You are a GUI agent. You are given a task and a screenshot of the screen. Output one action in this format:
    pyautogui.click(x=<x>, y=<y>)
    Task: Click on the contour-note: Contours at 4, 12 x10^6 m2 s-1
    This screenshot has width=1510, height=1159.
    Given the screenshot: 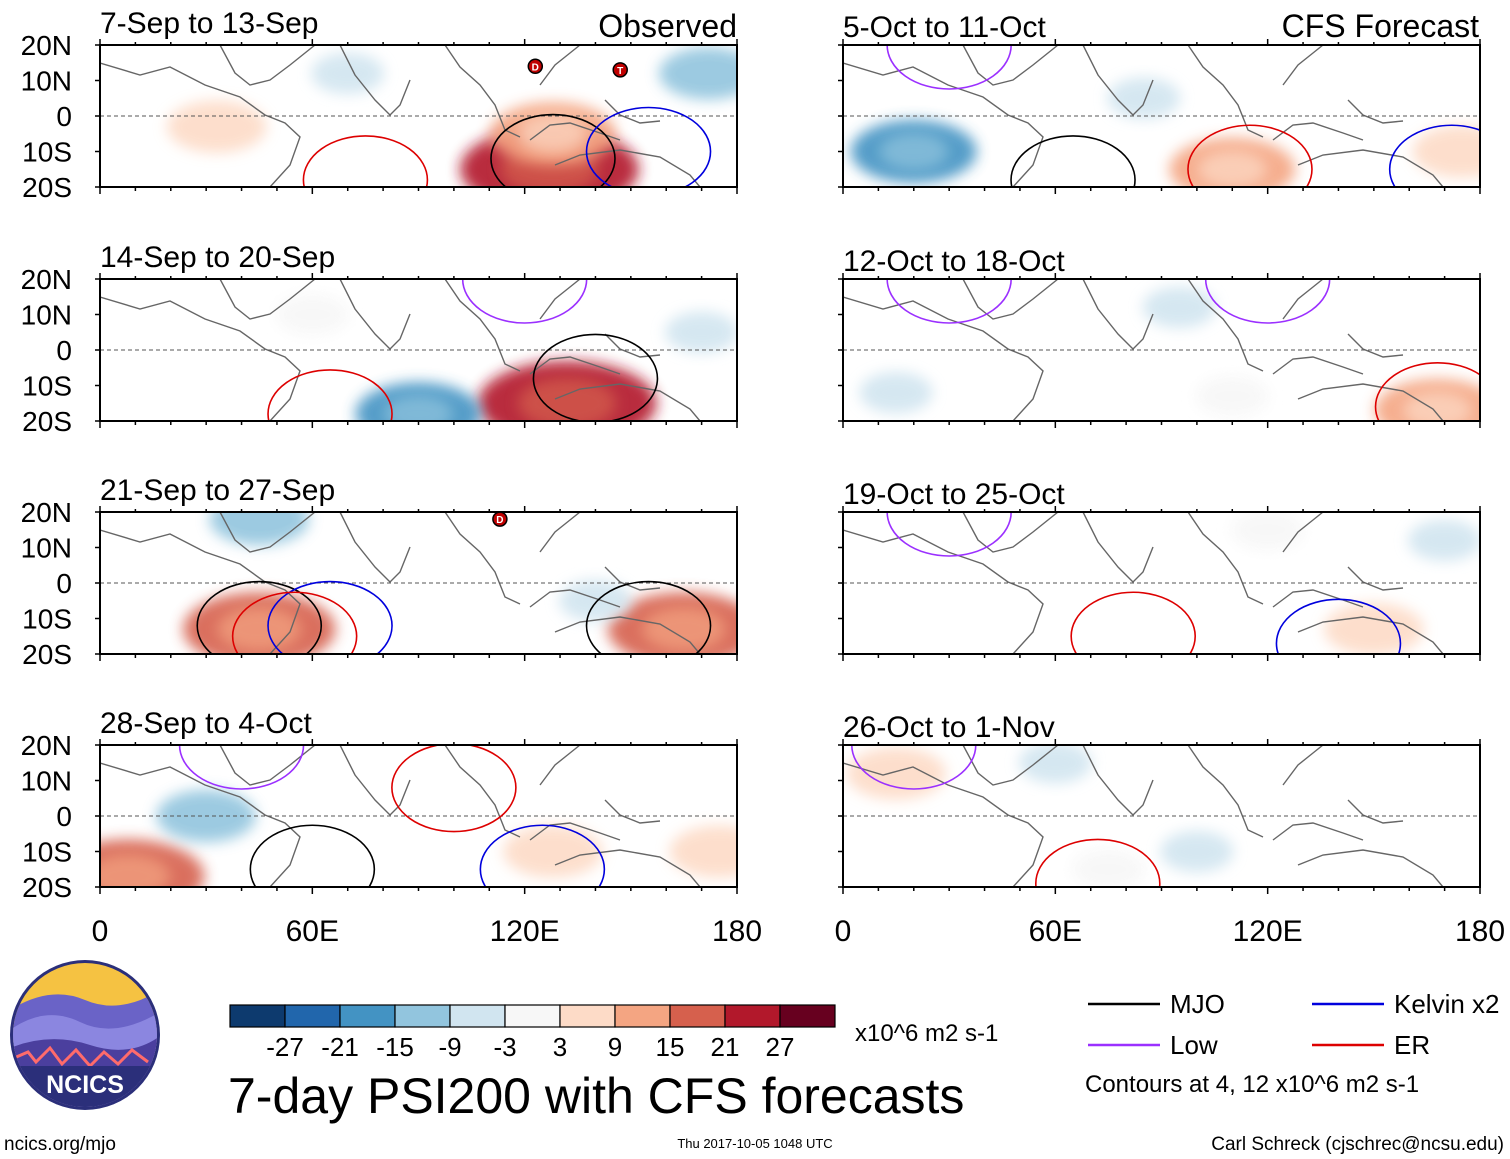 What is the action you would take?
    pyautogui.click(x=1252, y=1084)
    